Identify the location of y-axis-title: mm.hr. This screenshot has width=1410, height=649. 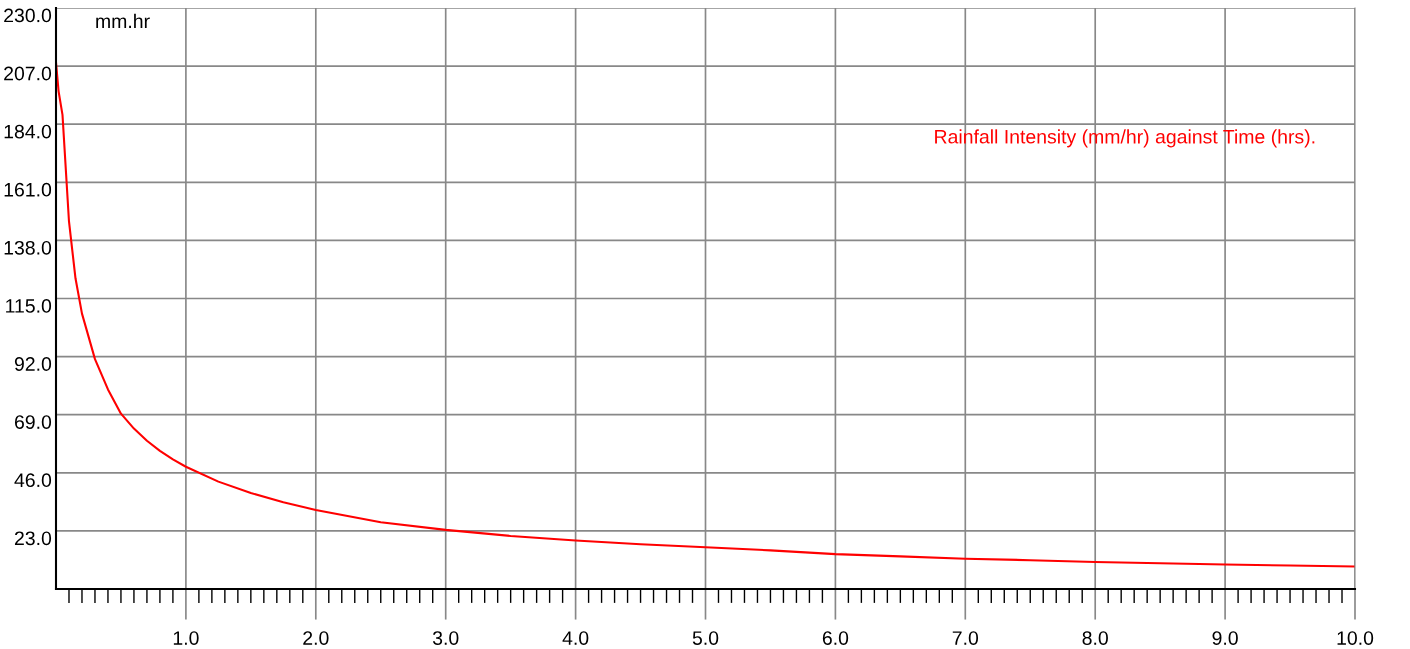
(123, 20).